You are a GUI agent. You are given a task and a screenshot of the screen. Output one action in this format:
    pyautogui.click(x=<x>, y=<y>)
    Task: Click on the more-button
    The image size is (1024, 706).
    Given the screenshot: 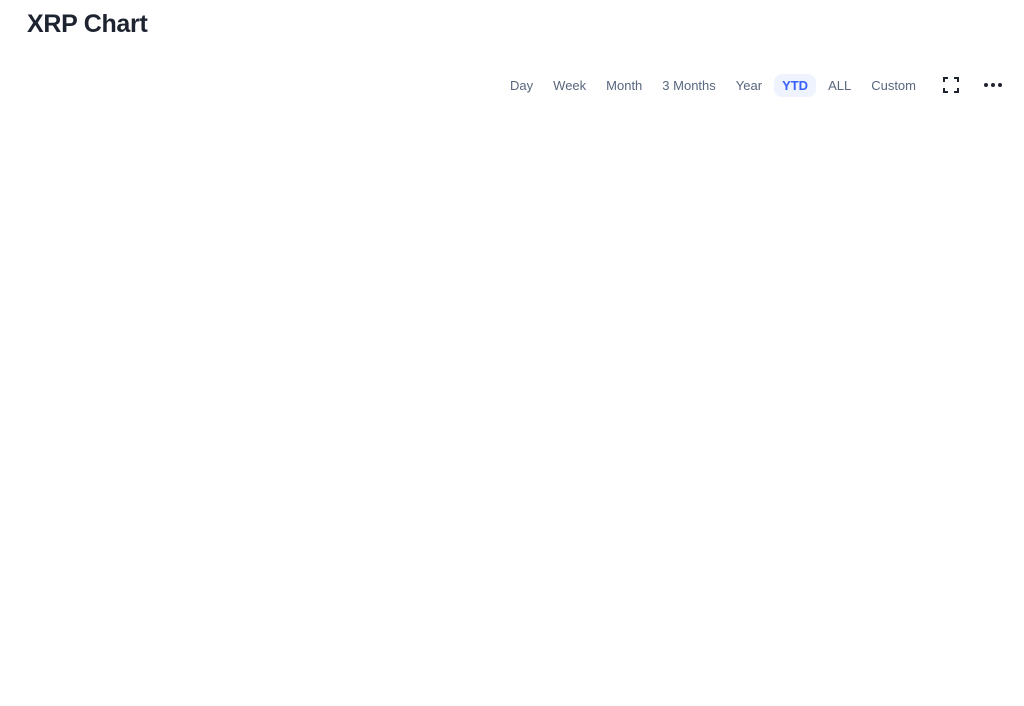 What is the action you would take?
    pyautogui.click(x=993, y=85)
    